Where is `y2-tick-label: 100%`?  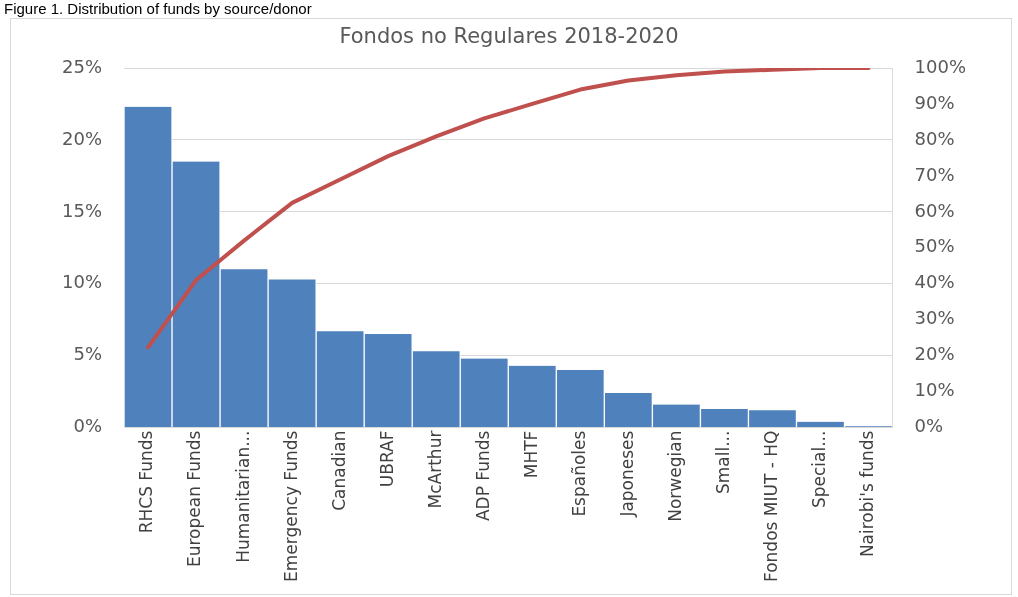
y2-tick-label: 100% is located at coordinates (940, 66).